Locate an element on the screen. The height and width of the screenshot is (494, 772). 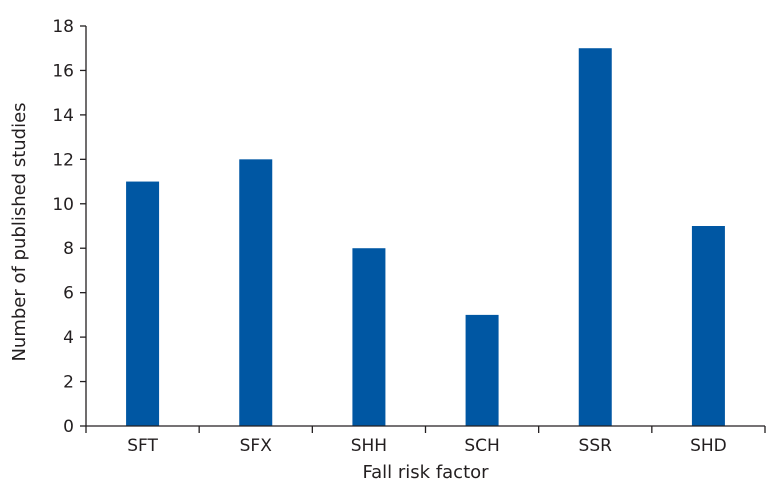
x-axis-title: Fall risk factor is located at coordinates (425, 472).